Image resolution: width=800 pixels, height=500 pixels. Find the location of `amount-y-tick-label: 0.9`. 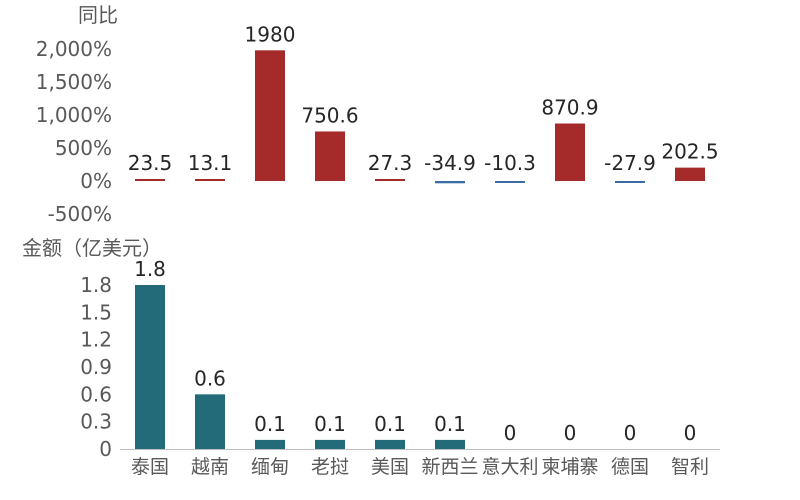

amount-y-tick-label: 0.9 is located at coordinates (96, 367).